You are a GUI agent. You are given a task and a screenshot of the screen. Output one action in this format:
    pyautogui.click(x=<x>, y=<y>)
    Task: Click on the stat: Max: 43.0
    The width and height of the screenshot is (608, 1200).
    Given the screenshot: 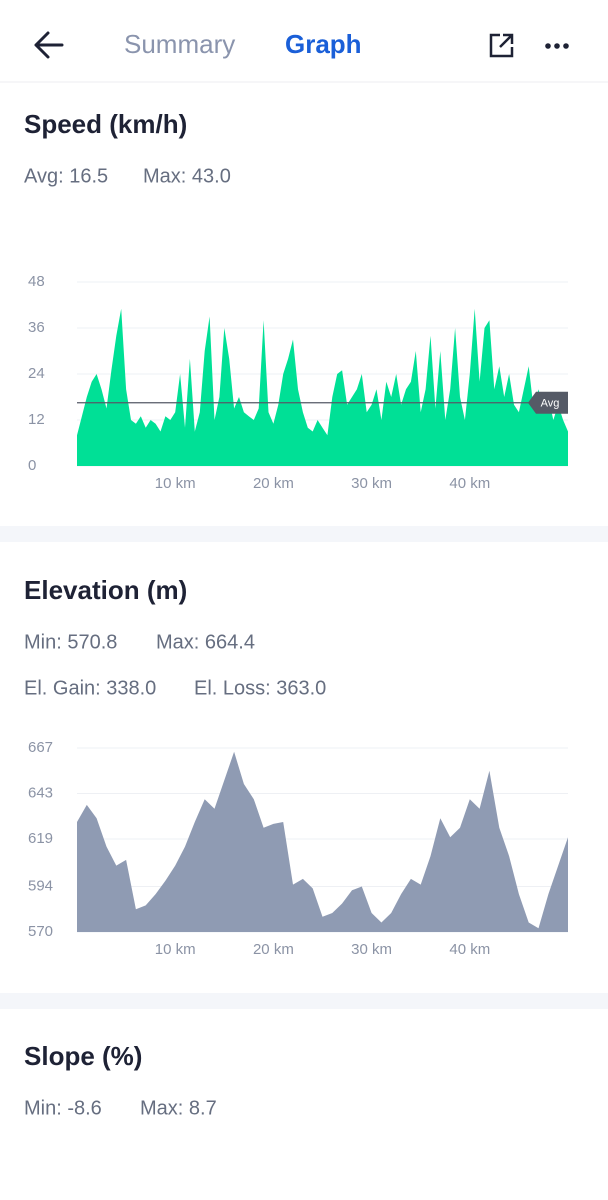 What is the action you would take?
    pyautogui.click(x=187, y=176)
    